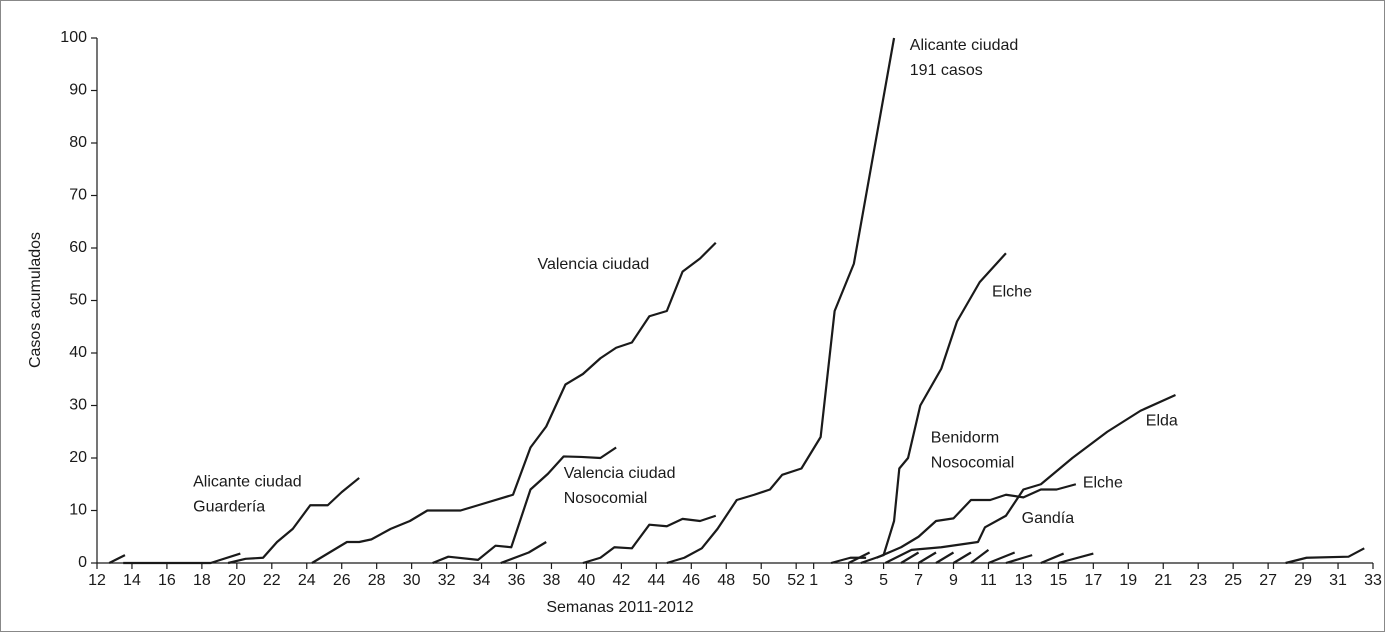 The width and height of the screenshot is (1385, 632). I want to click on x-tick-label: 13, so click(1024, 580).